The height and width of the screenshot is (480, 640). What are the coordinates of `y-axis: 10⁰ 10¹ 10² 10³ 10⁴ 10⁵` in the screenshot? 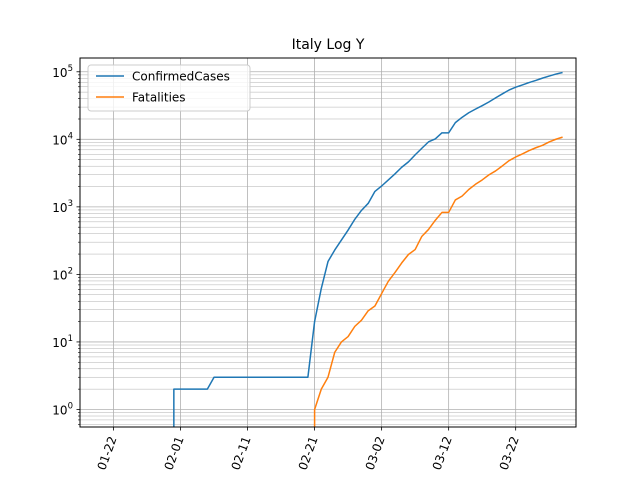 It's located at (66, 244).